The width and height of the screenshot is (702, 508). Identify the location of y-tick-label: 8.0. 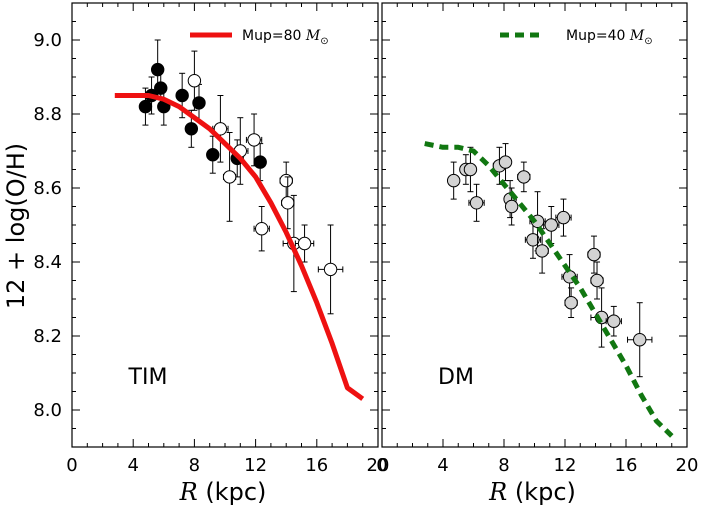
(47, 410).